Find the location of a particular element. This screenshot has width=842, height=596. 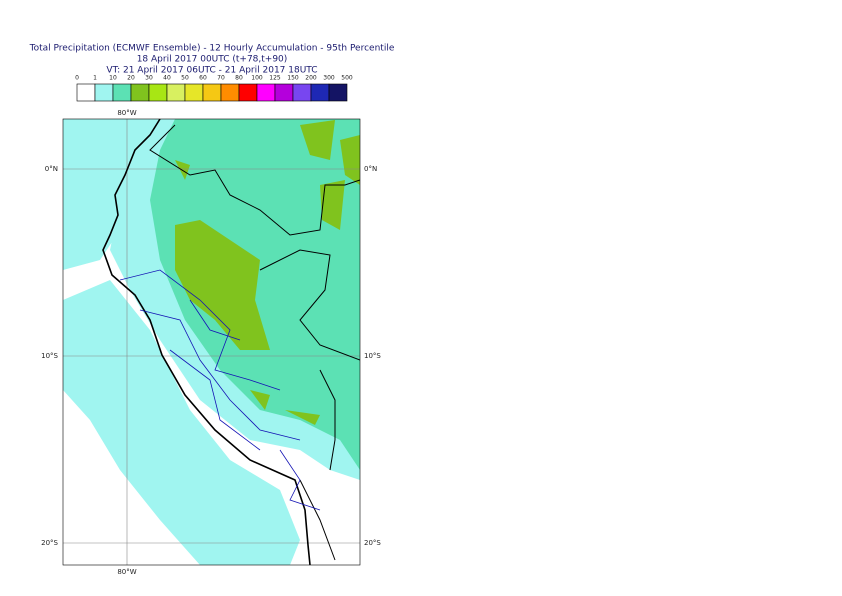

legend-label: 10 is located at coordinates (113, 78).